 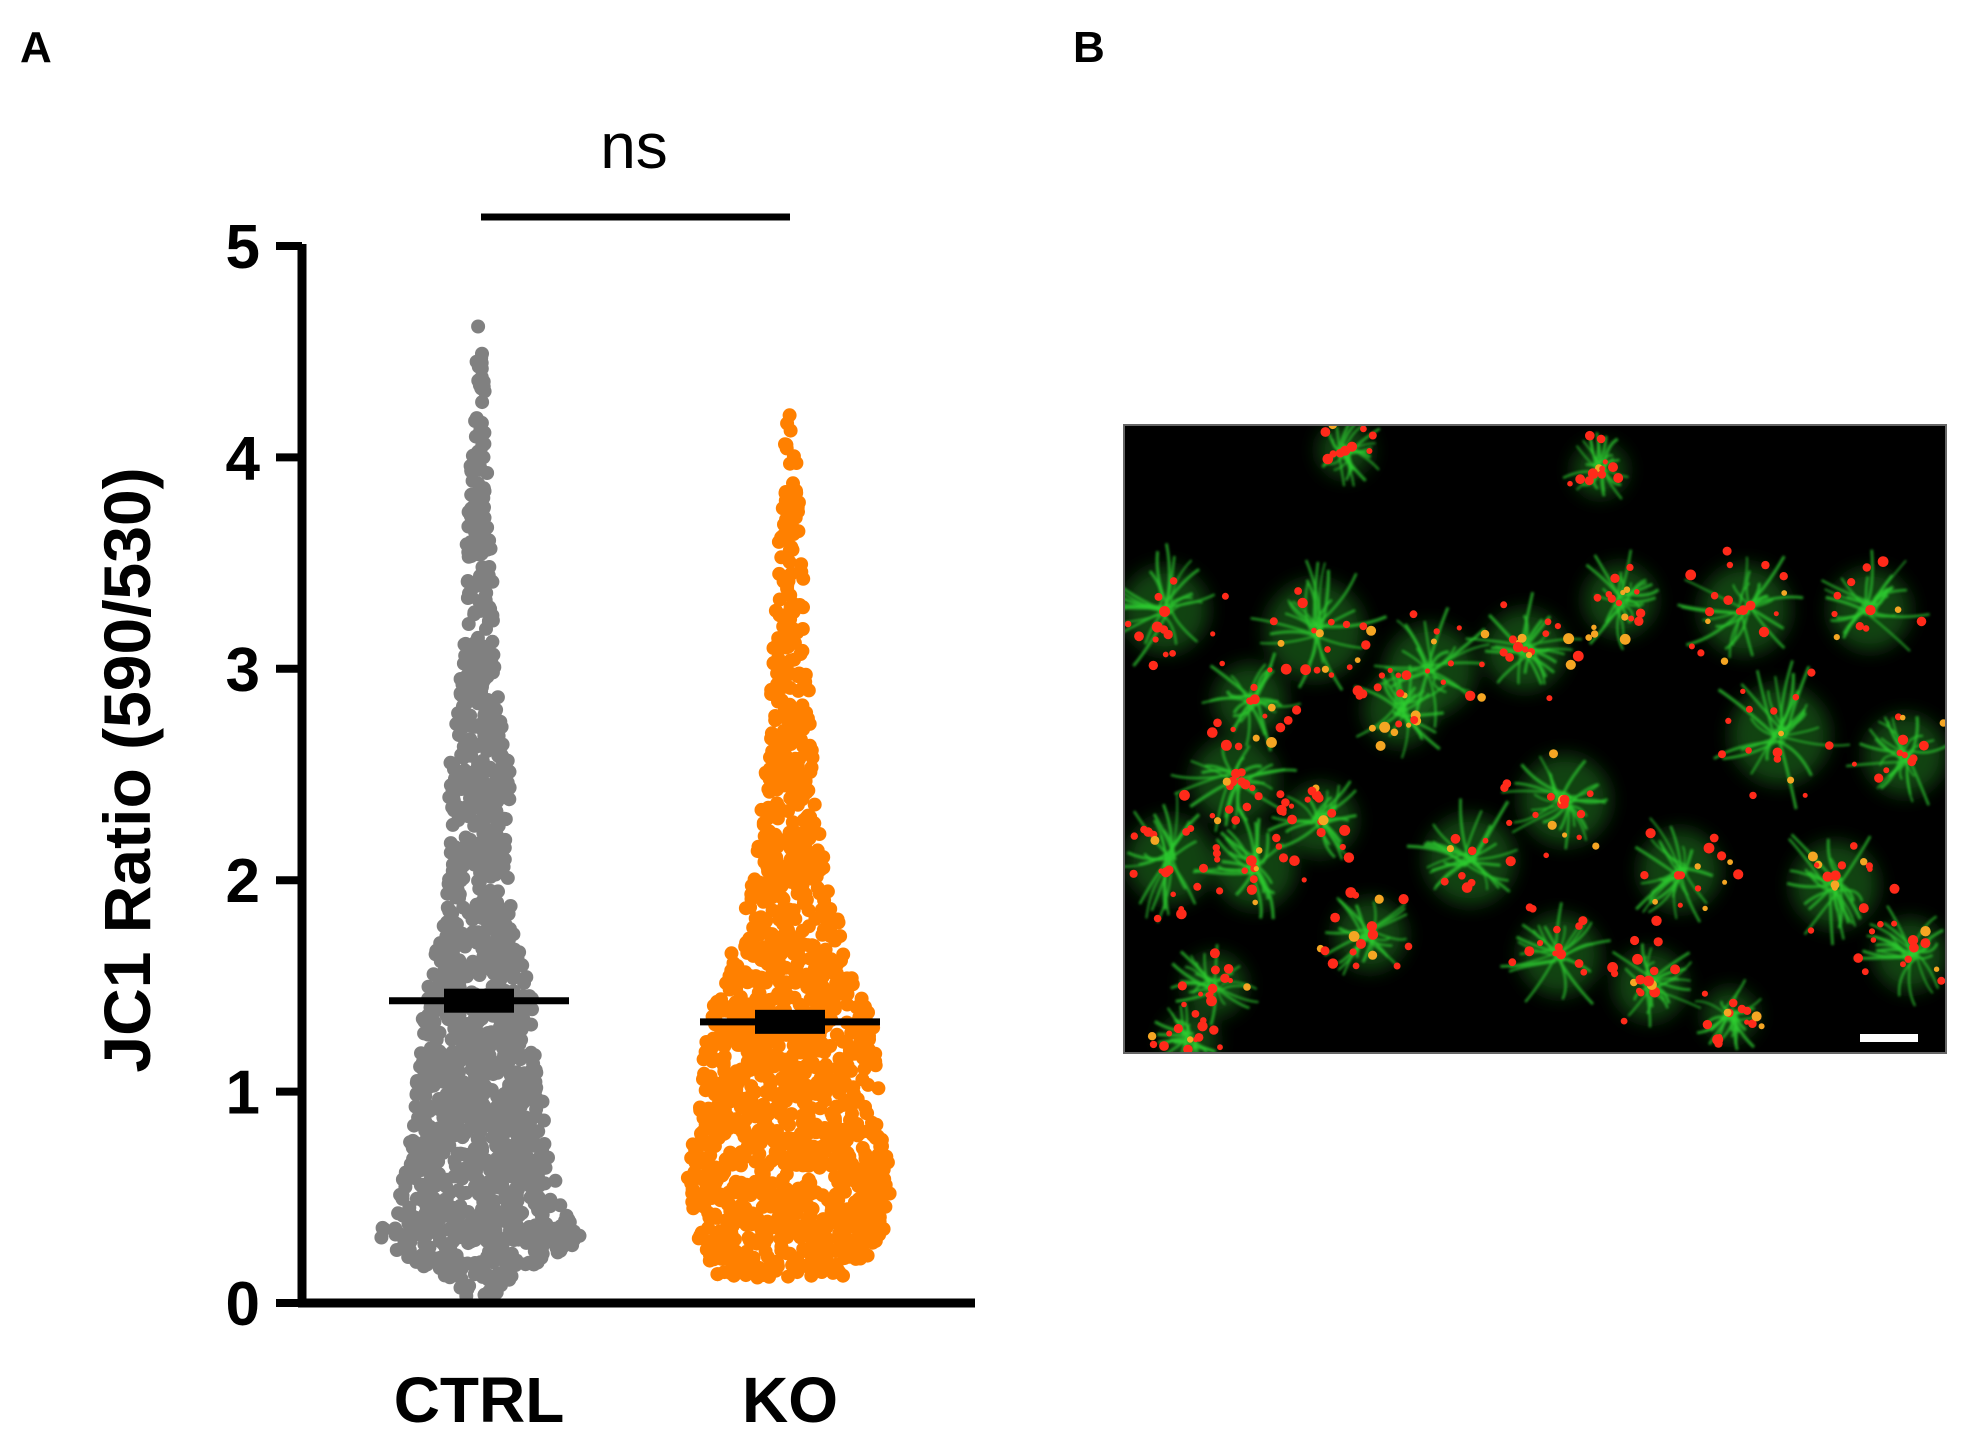 I want to click on y-axis-label: JC1 Ratio (590/530), so click(x=127, y=769).